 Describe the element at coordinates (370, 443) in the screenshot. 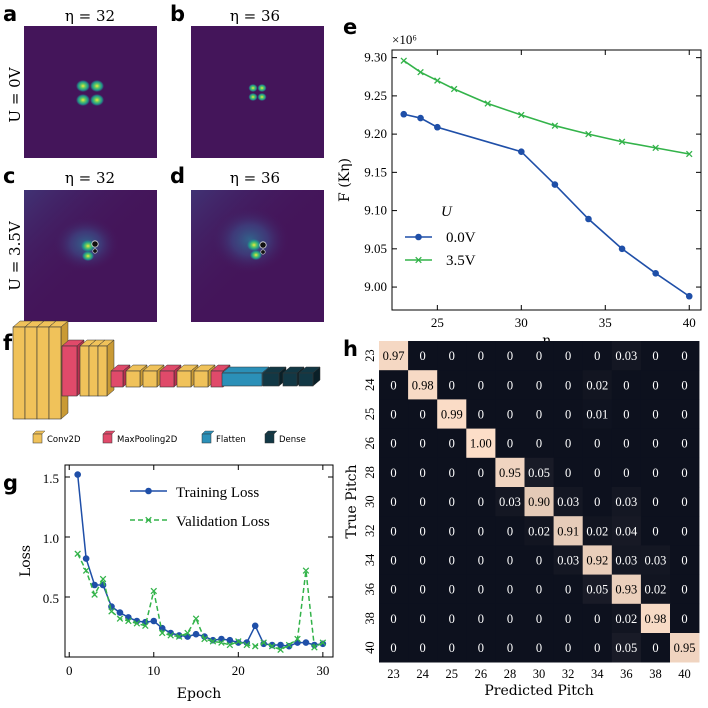

I see `y-tick-label: 26` at that location.